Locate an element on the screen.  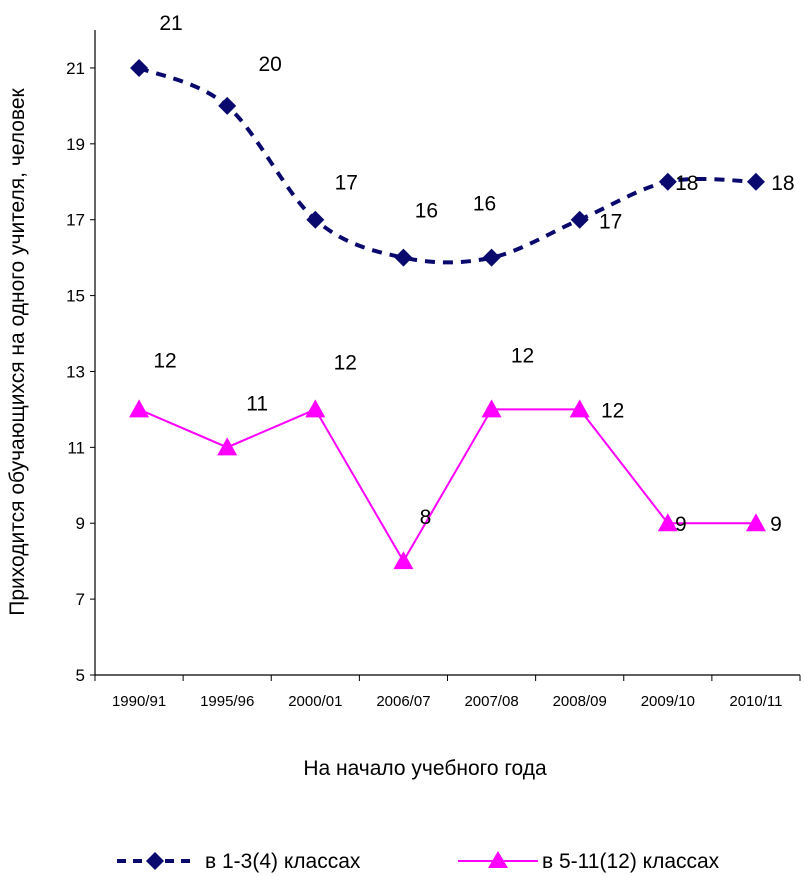
y-tick-label: 15 is located at coordinates (75, 296).